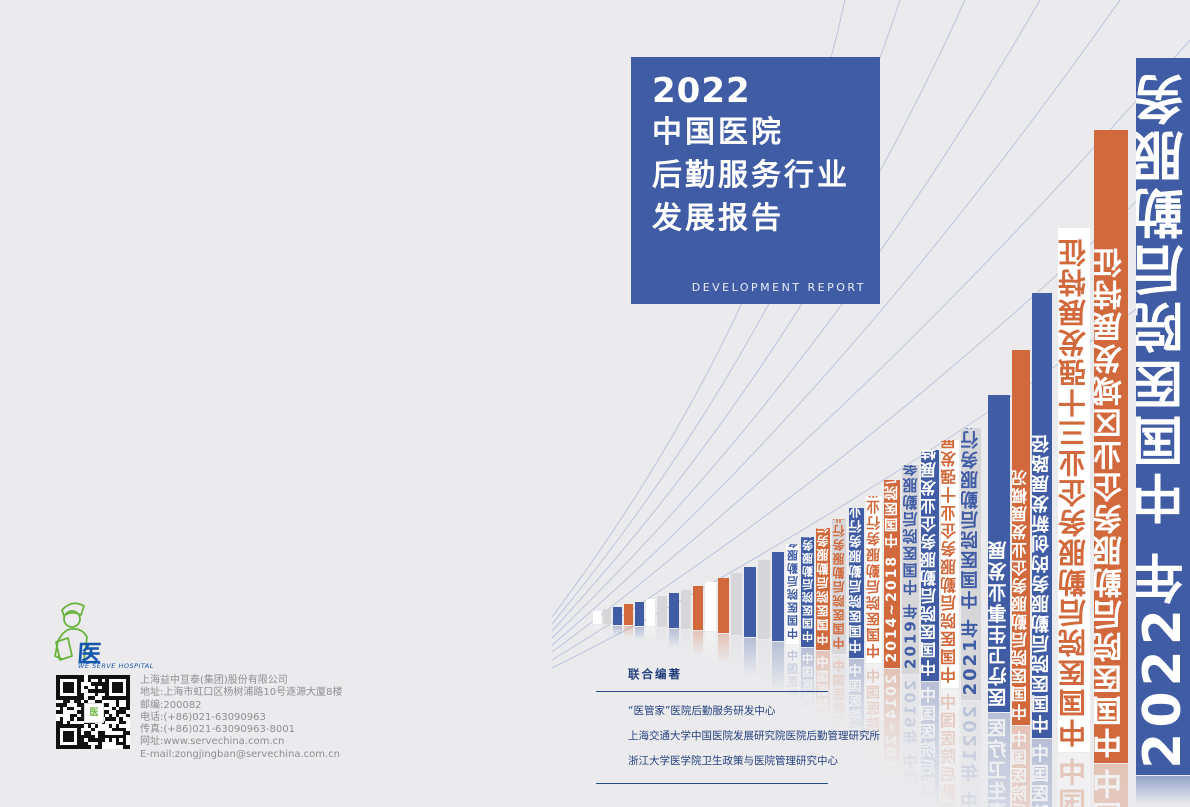 This screenshot has height=807, width=1190. What do you see at coordinates (171, 705) in the screenshot?
I see `company-postcode: 邮编:200082` at bounding box center [171, 705].